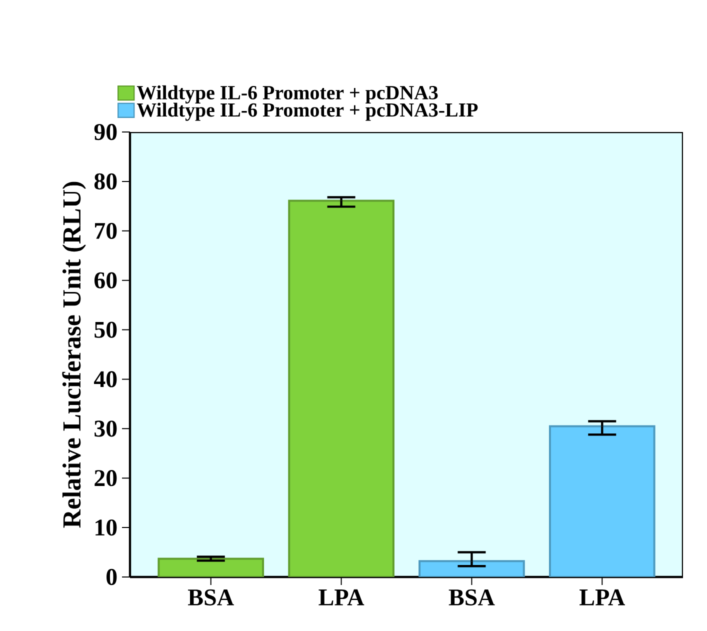 Image resolution: width=707 pixels, height=631 pixels. Describe the element at coordinates (74, 355) in the screenshot. I see `y-axis-title: Relative Luciferase Unit (RLU)` at that location.